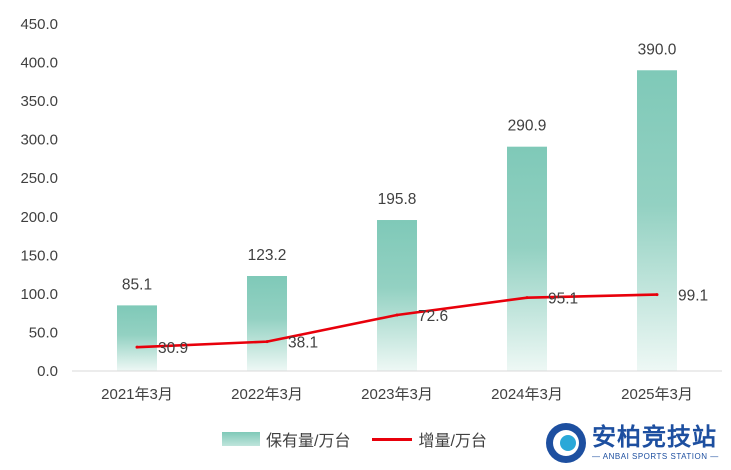 The width and height of the screenshot is (731, 470). I want to click on y-tick-label: 300.0, so click(39, 140).